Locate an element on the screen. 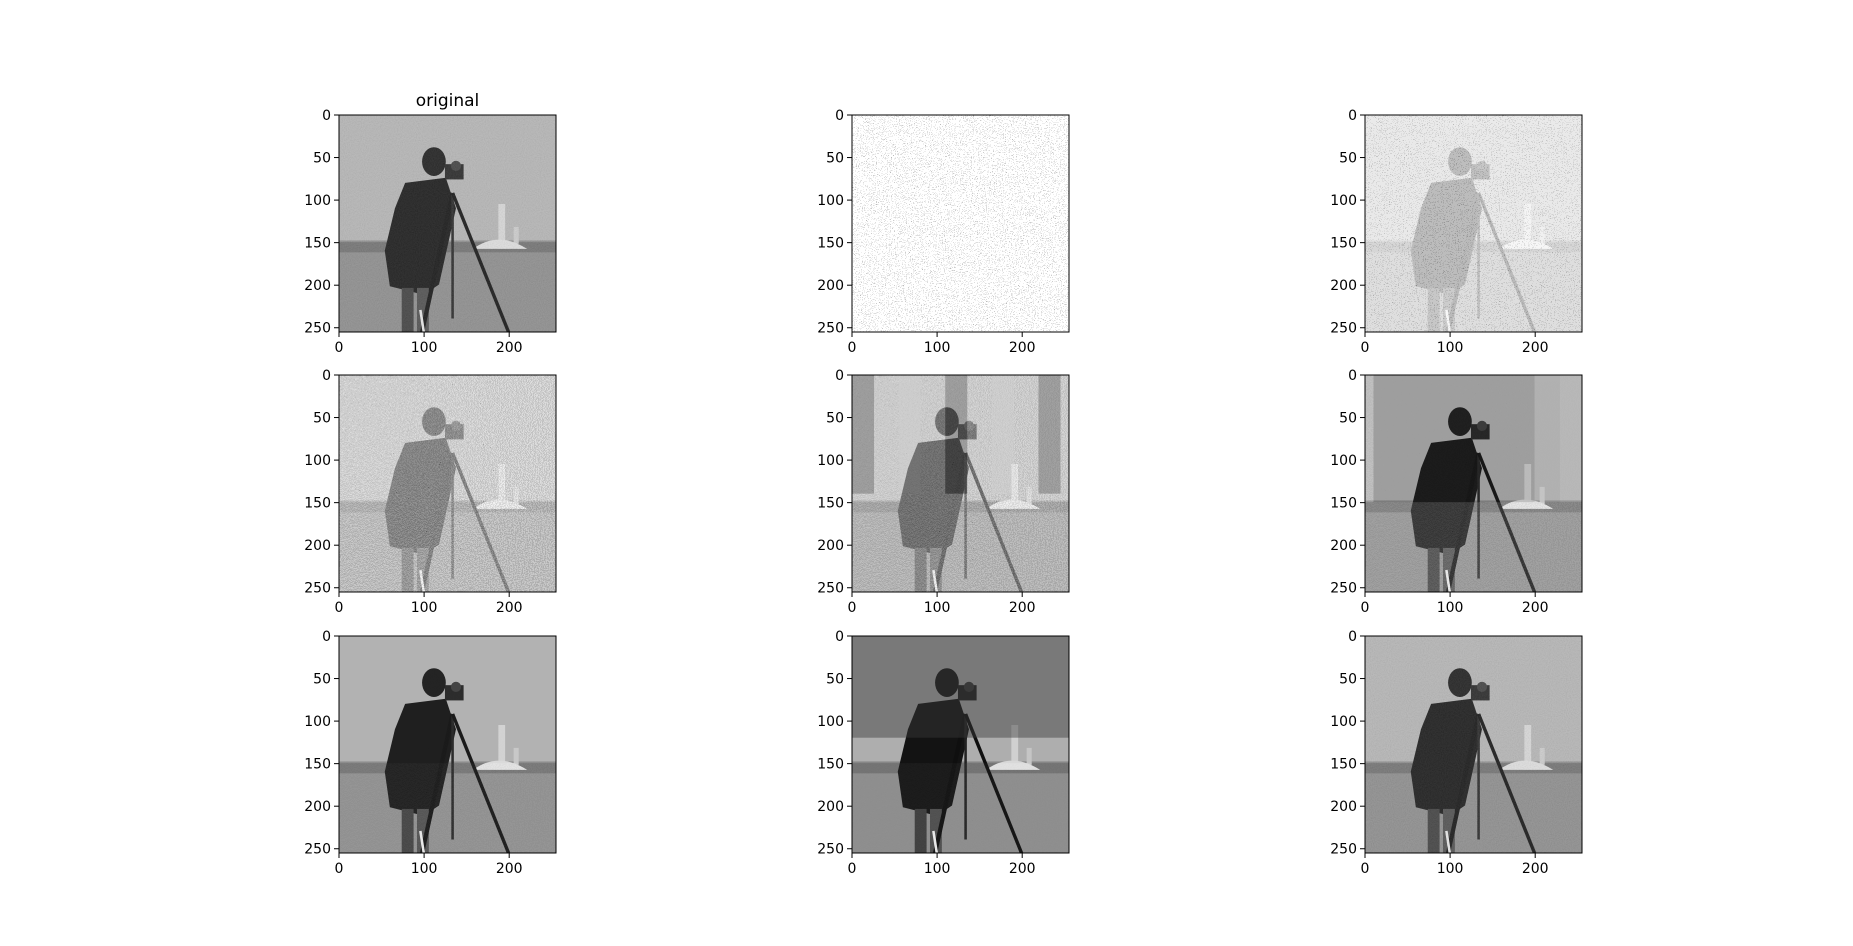  image-panel: 0 100 200 0 50 100 150 200 250 original is located at coordinates (430, 223).